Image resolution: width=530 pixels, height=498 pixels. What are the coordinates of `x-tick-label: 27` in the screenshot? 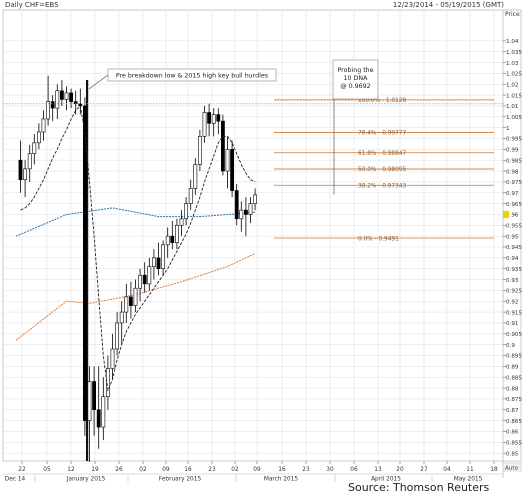 It's located at (424, 470).